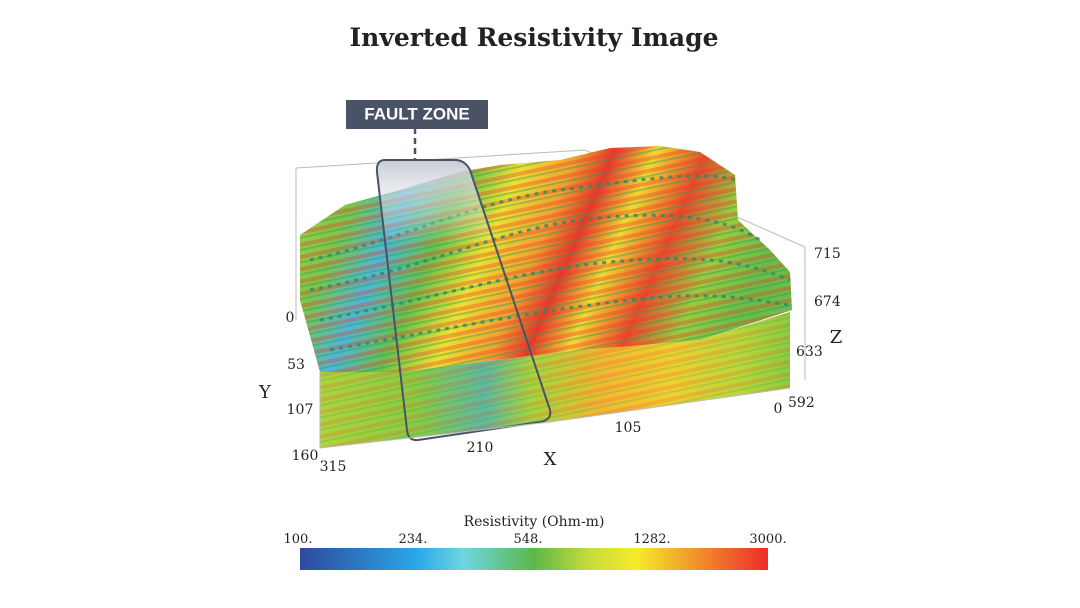  What do you see at coordinates (767, 539) in the screenshot?
I see `colorbar-tick: 3000.` at bounding box center [767, 539].